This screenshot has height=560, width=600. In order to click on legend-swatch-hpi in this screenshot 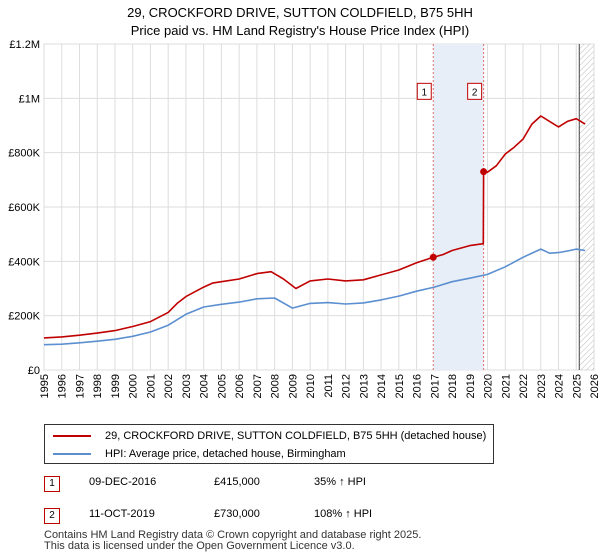, I will do `click(72, 454)`.